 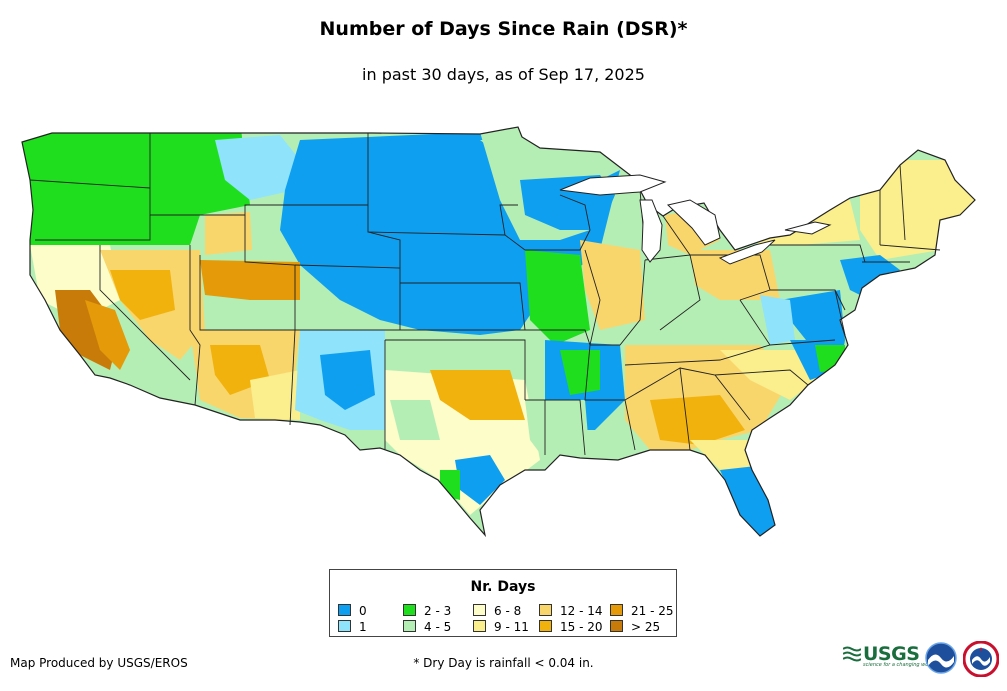 I want to click on map-credit: Map Produced by USGS/EROS, so click(x=99, y=663).